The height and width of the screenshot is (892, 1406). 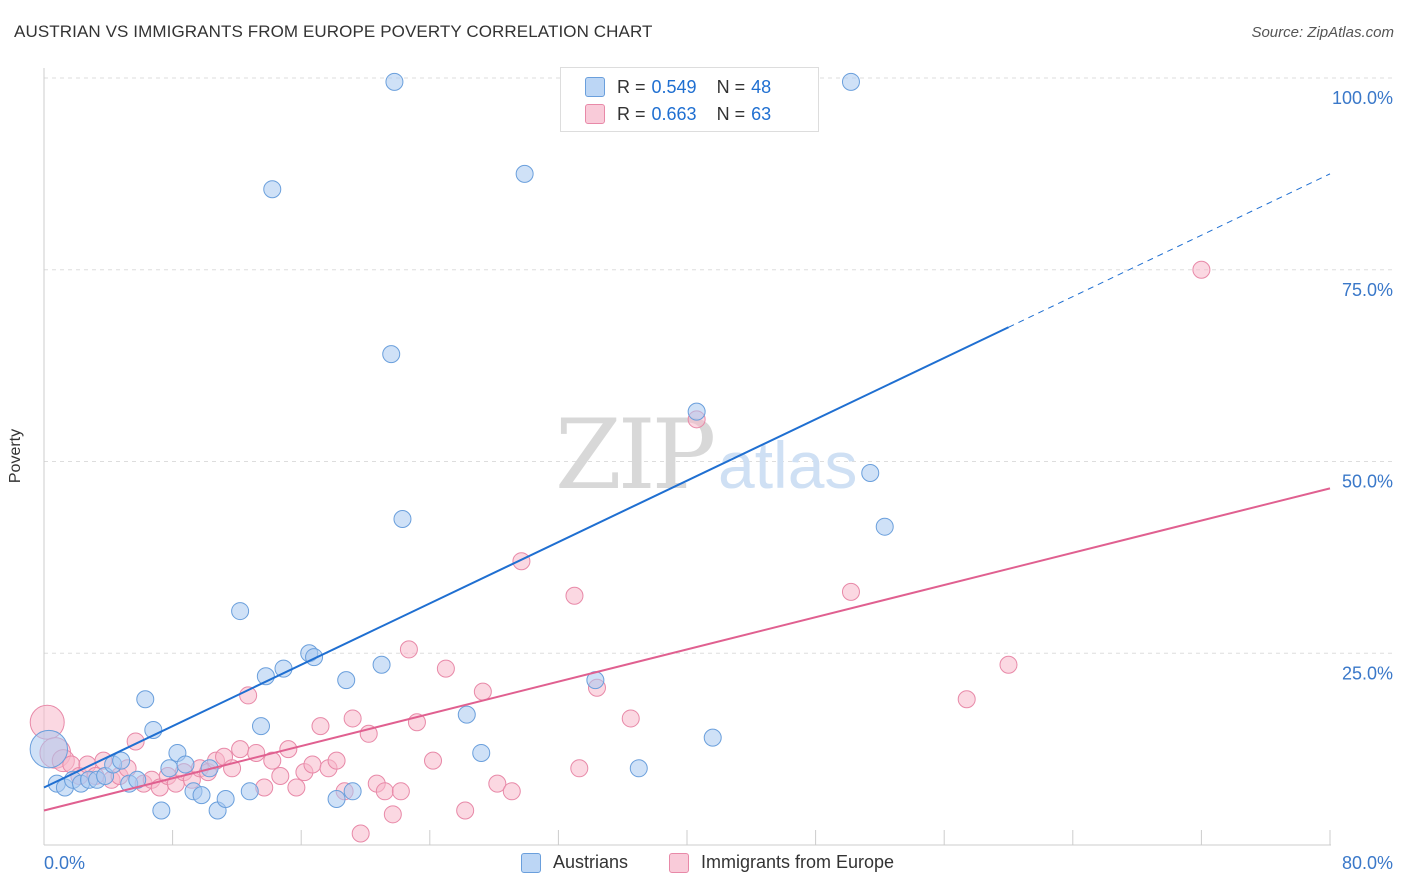 I want to click on austrians-swatch, so click(x=531, y=862).